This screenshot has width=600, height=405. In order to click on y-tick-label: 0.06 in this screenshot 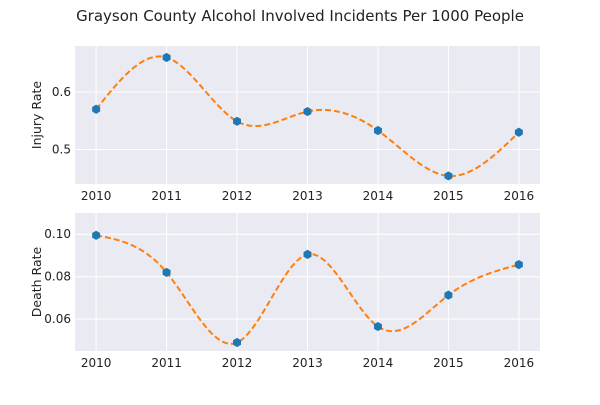, I will do `click(57, 319)`.